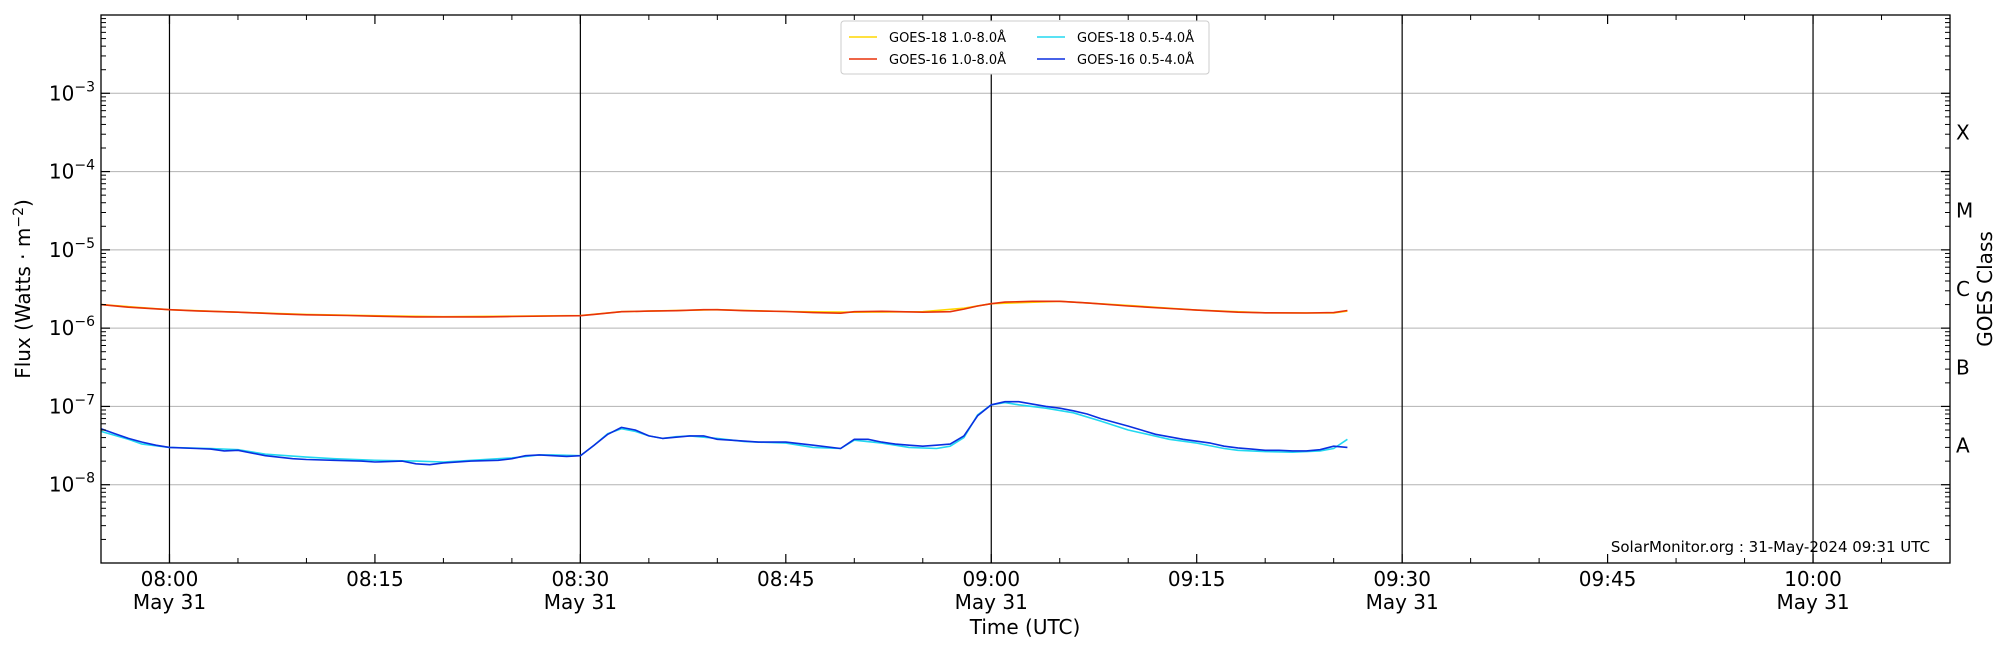  I want to click on y-tick-label: 10⁻⁸, so click(72, 484).